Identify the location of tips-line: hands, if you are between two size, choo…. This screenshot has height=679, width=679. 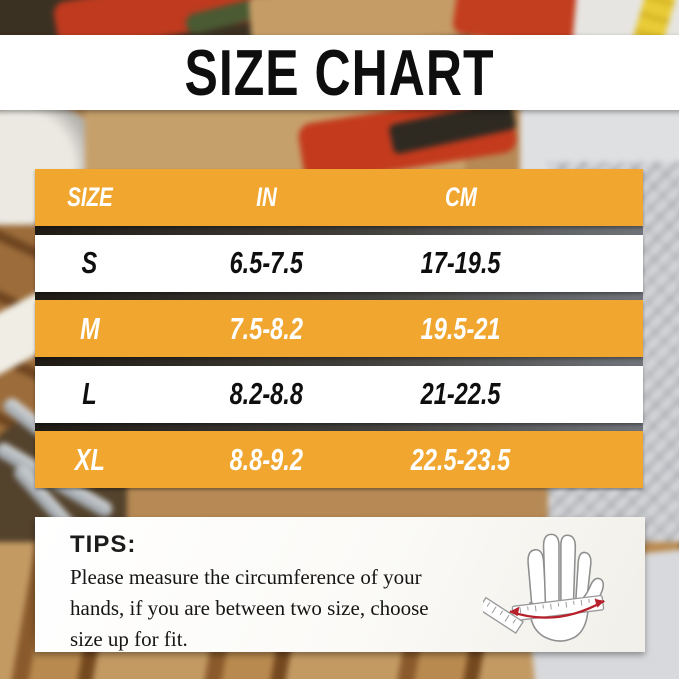
(249, 608).